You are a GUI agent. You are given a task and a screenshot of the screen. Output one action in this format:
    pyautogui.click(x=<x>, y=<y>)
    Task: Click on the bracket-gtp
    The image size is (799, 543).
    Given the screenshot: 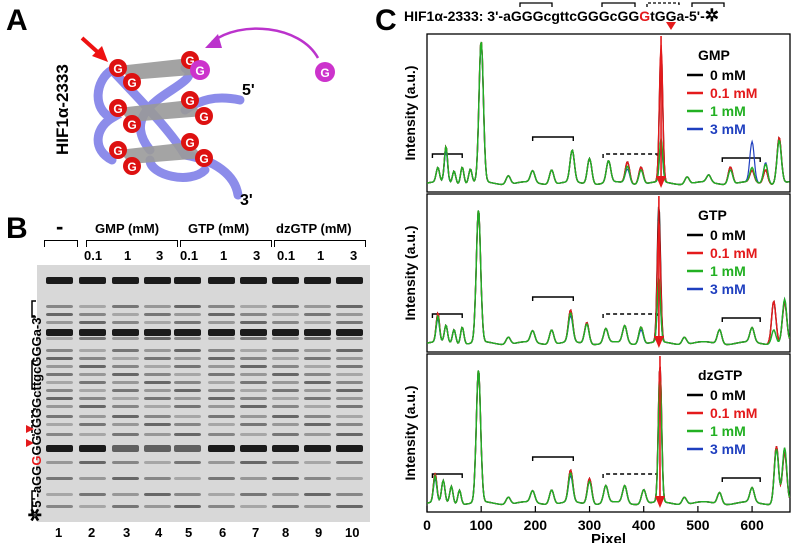 What is the action you would take?
    pyautogui.click(x=226, y=243)
    